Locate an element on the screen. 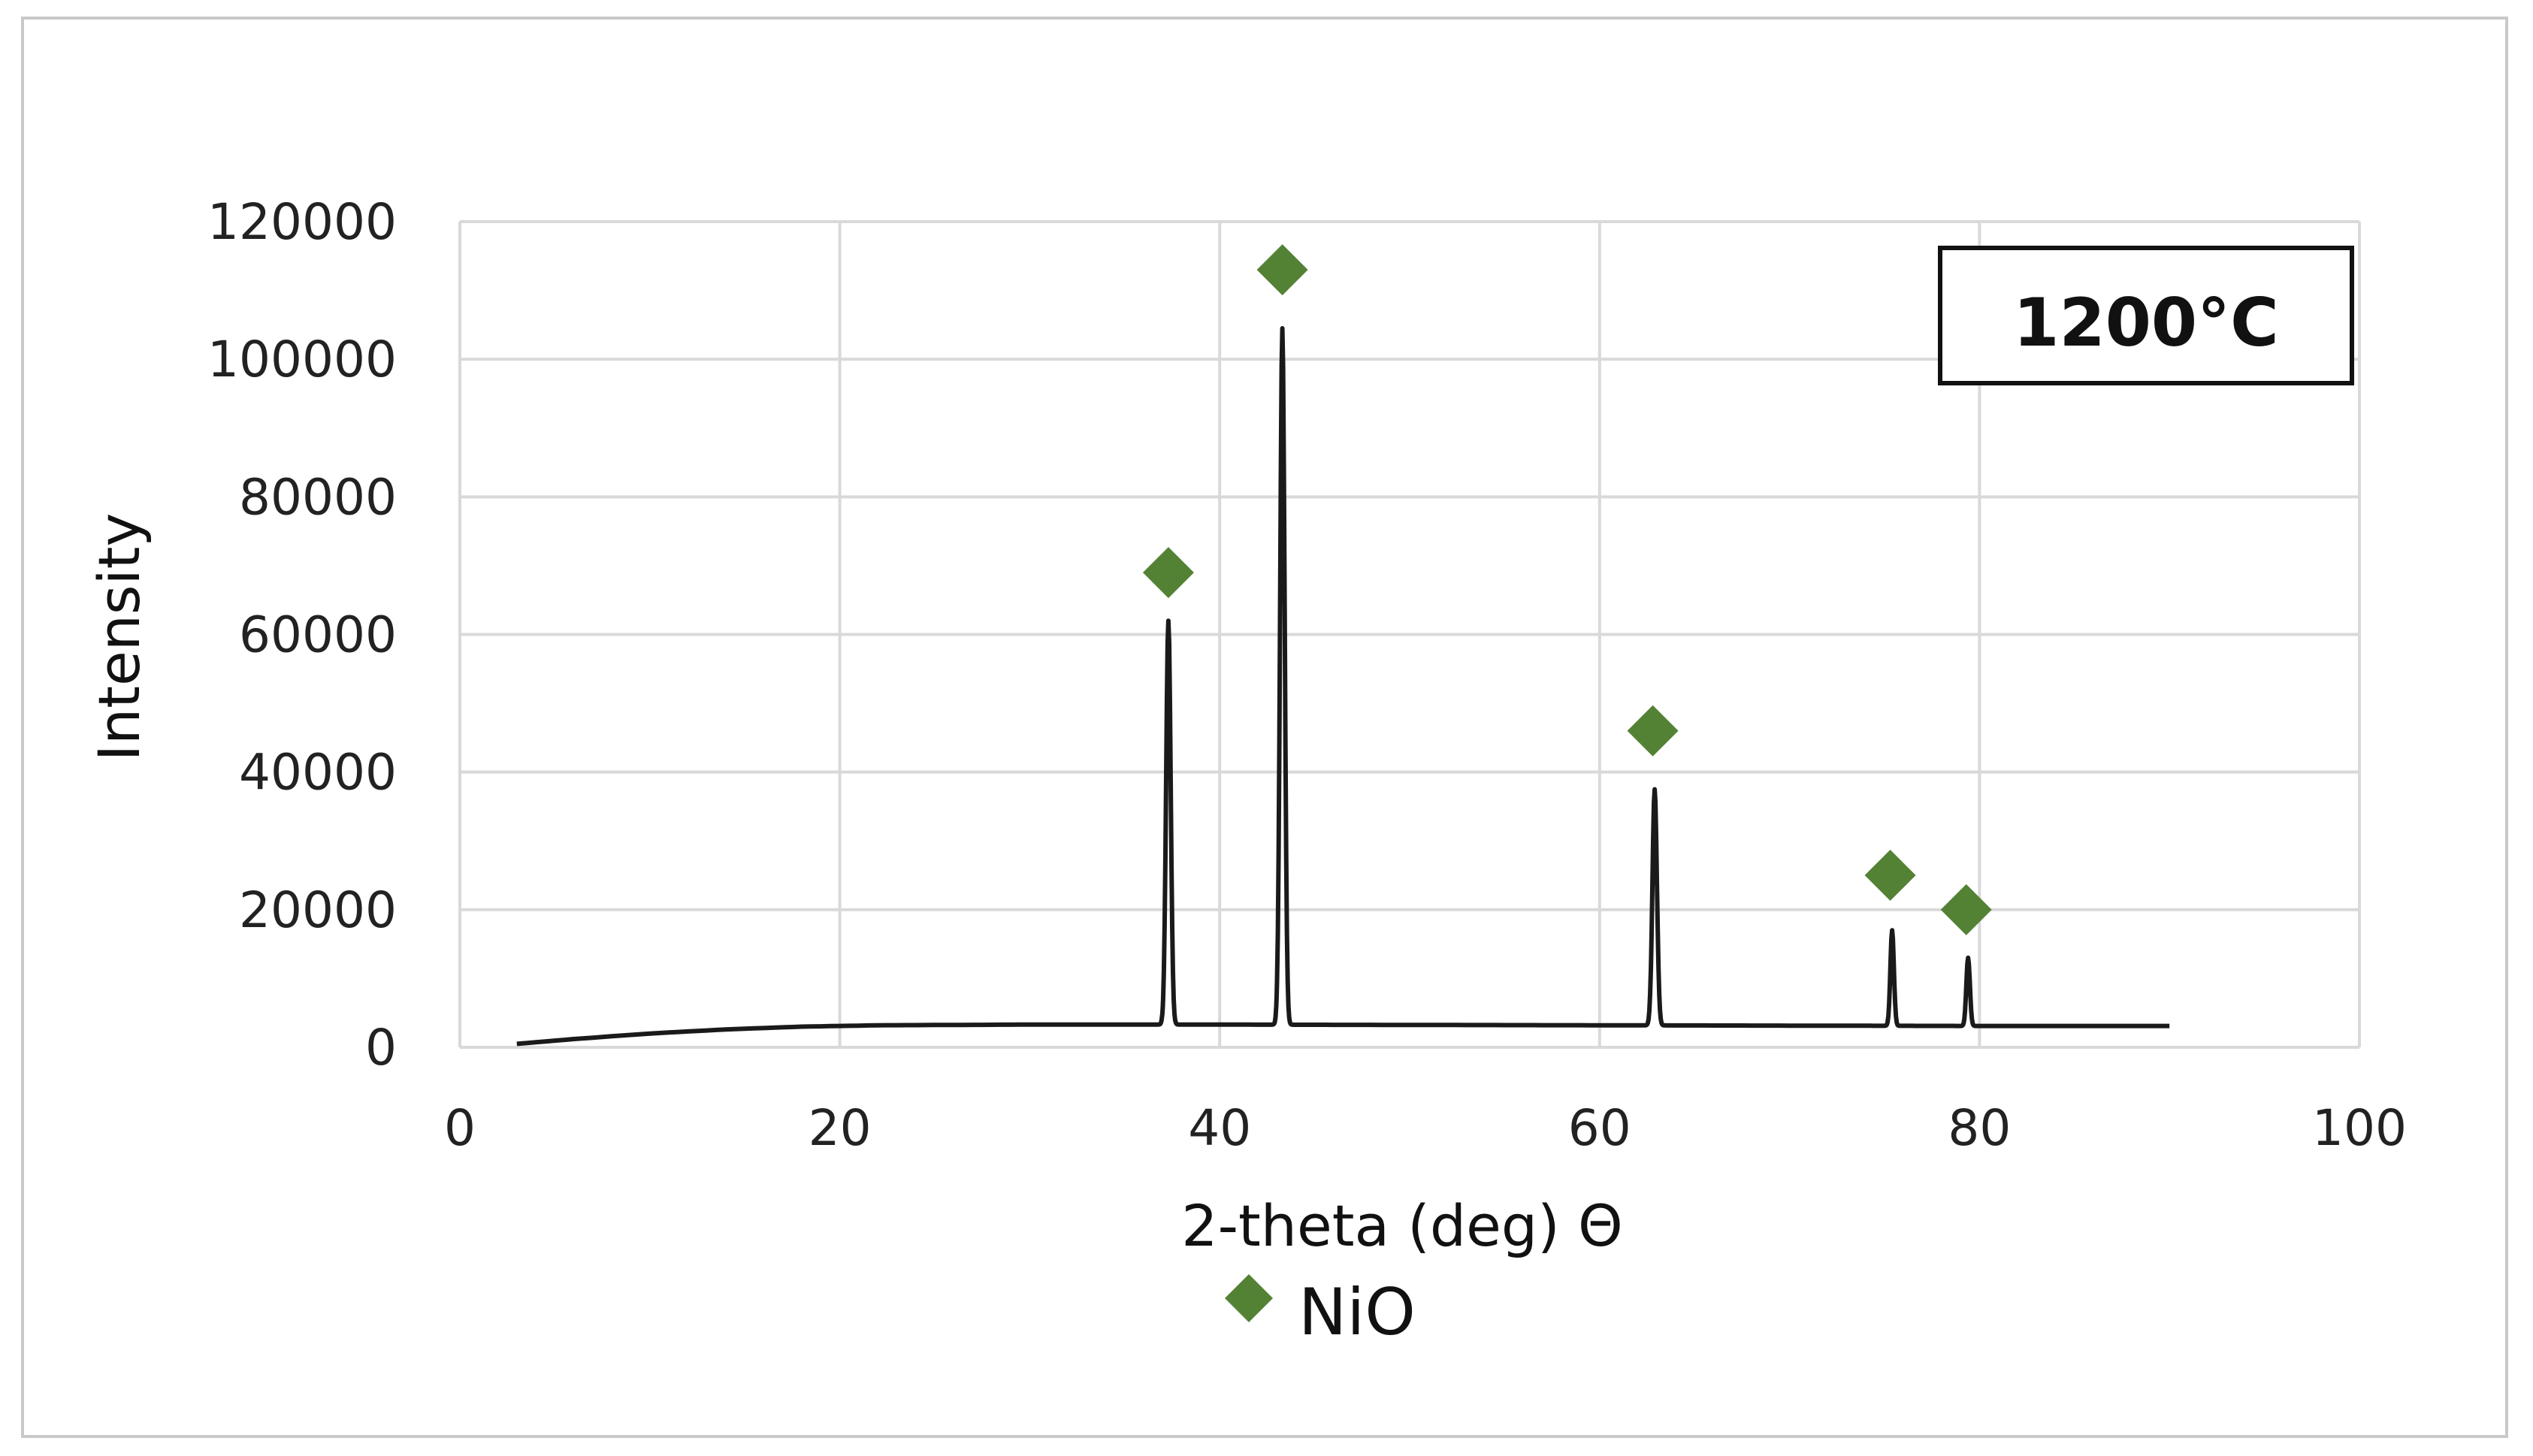 The width and height of the screenshot is (2533, 1456). x-axis-title: 2-theta (deg) Θ is located at coordinates (1402, 1225).